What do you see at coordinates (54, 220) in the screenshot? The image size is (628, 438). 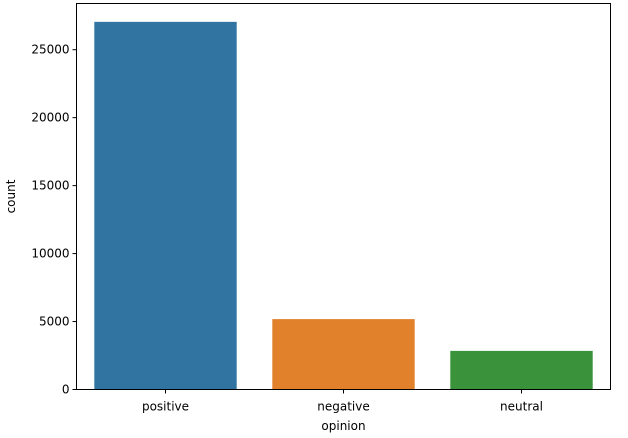 I see `y-axis-ticks: 0 5000 10000 15000 20000 25000` at bounding box center [54, 220].